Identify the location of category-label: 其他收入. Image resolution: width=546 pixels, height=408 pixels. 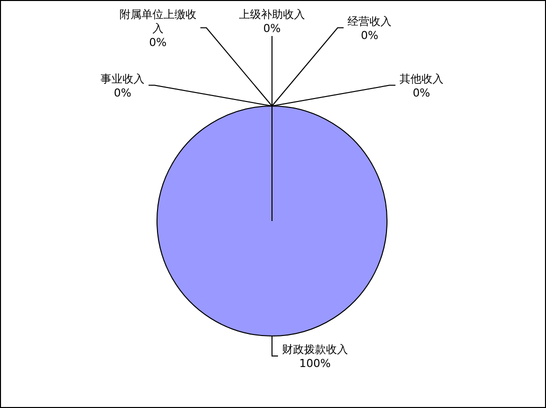
(421, 79).